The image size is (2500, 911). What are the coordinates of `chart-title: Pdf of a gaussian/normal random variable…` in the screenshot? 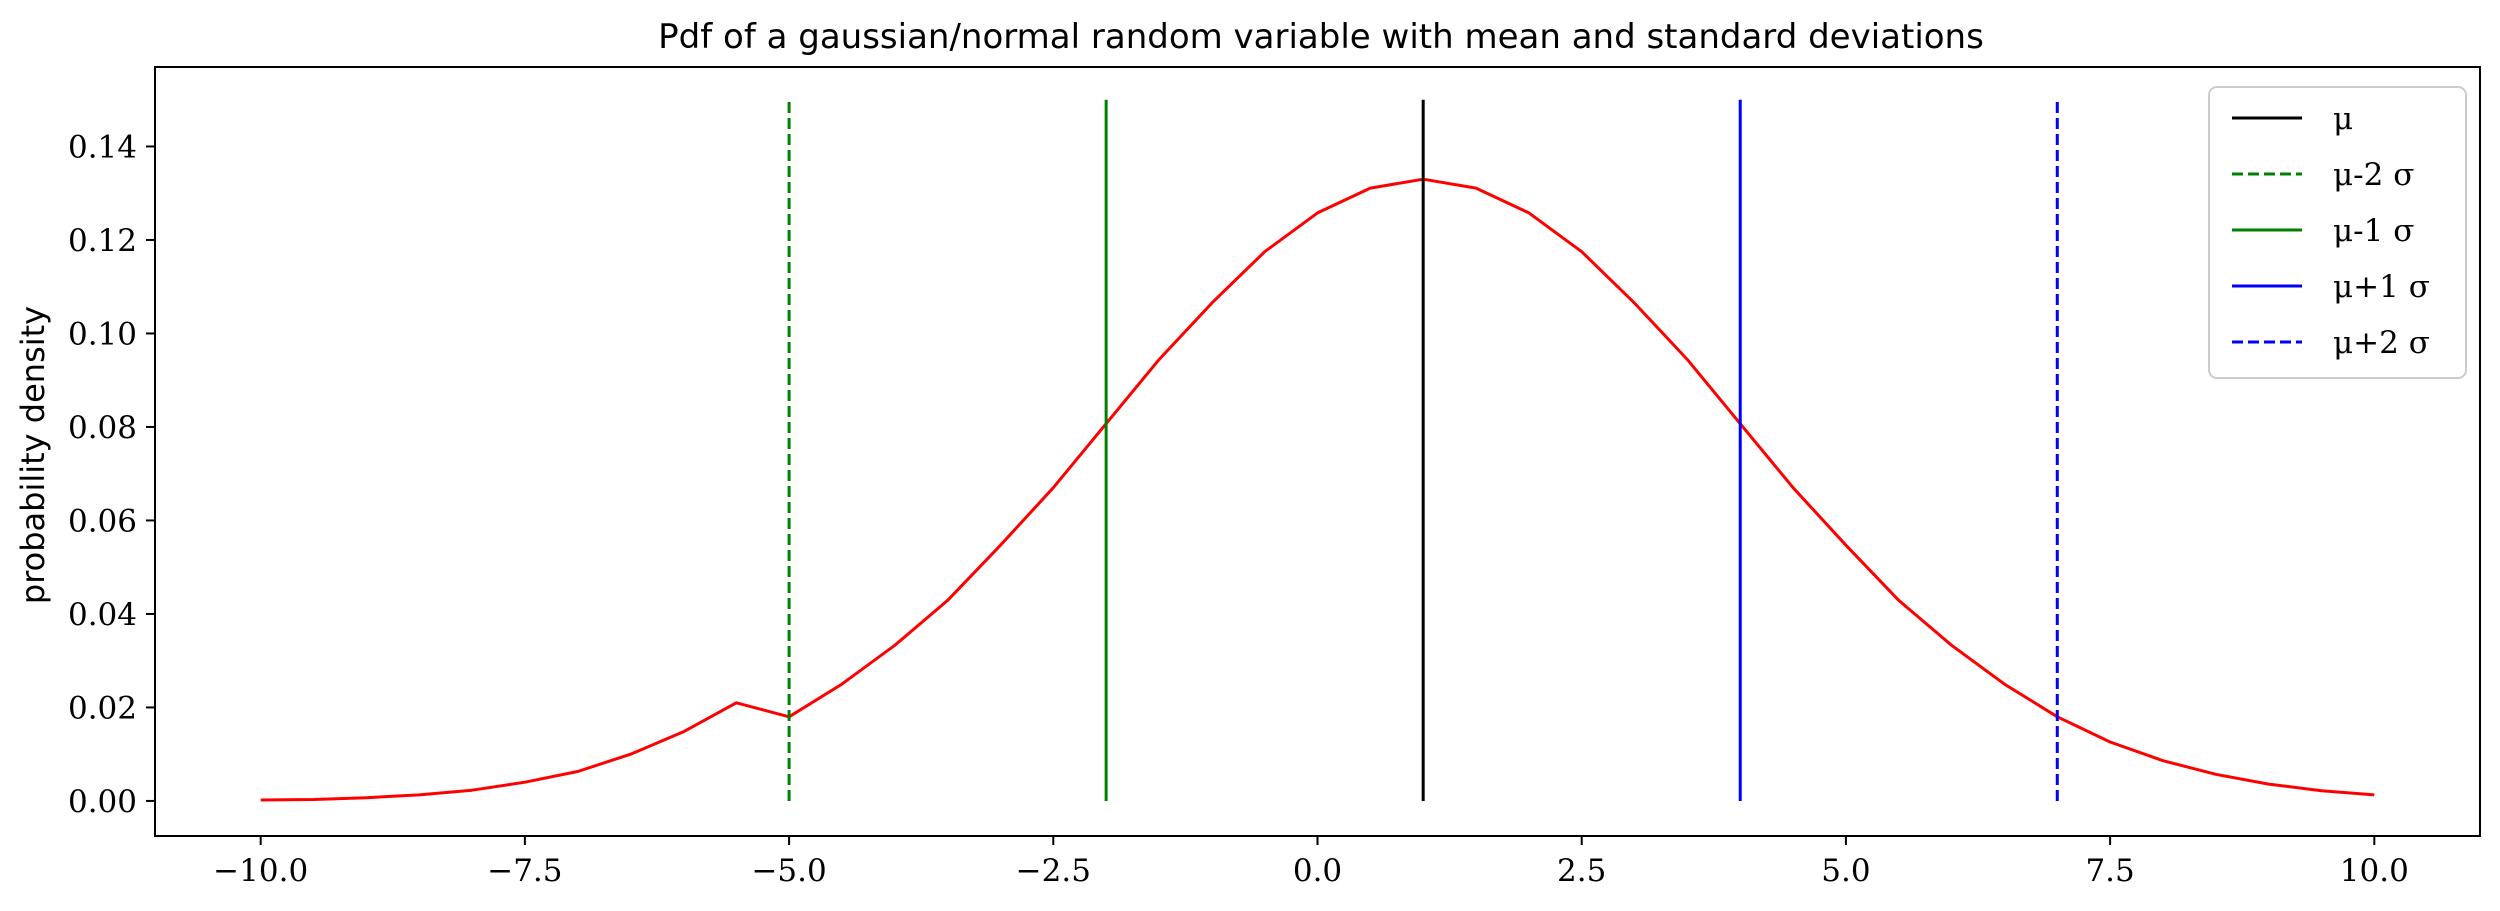 It's located at (1321, 37).